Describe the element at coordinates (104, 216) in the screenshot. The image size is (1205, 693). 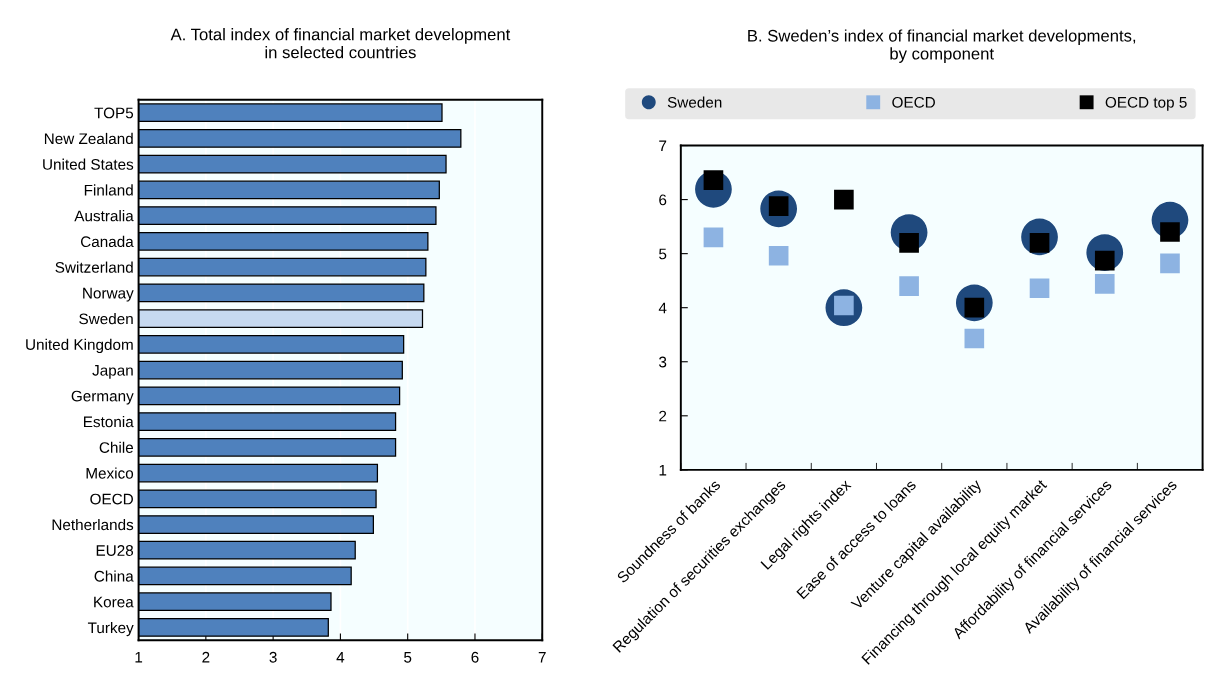
I see `y-tick-label: Australia` at that location.